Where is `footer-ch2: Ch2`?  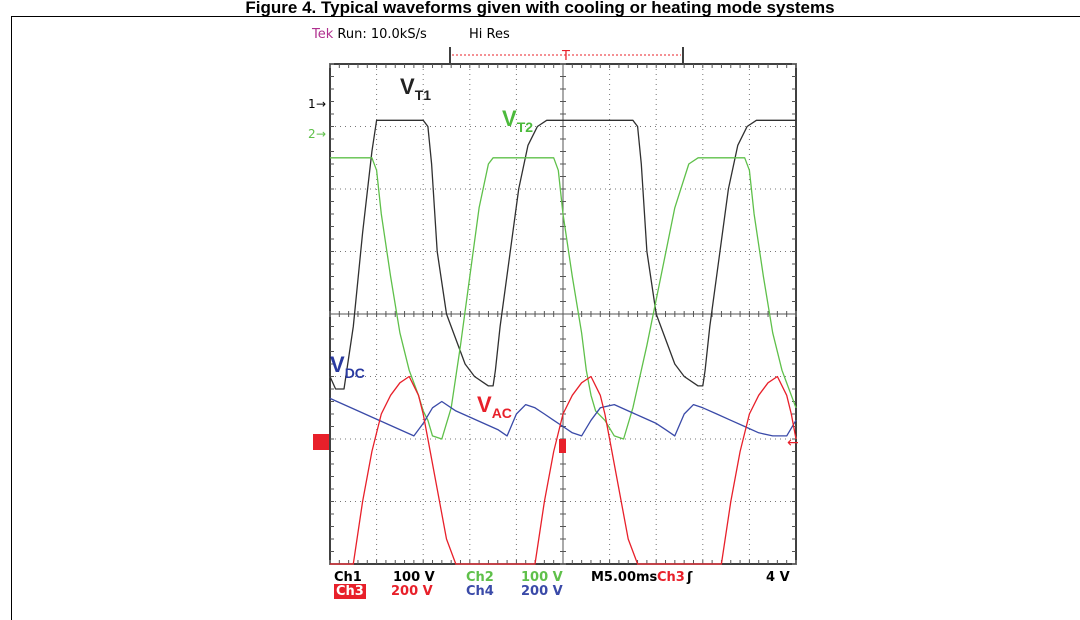 footer-ch2: Ch2 is located at coordinates (480, 577).